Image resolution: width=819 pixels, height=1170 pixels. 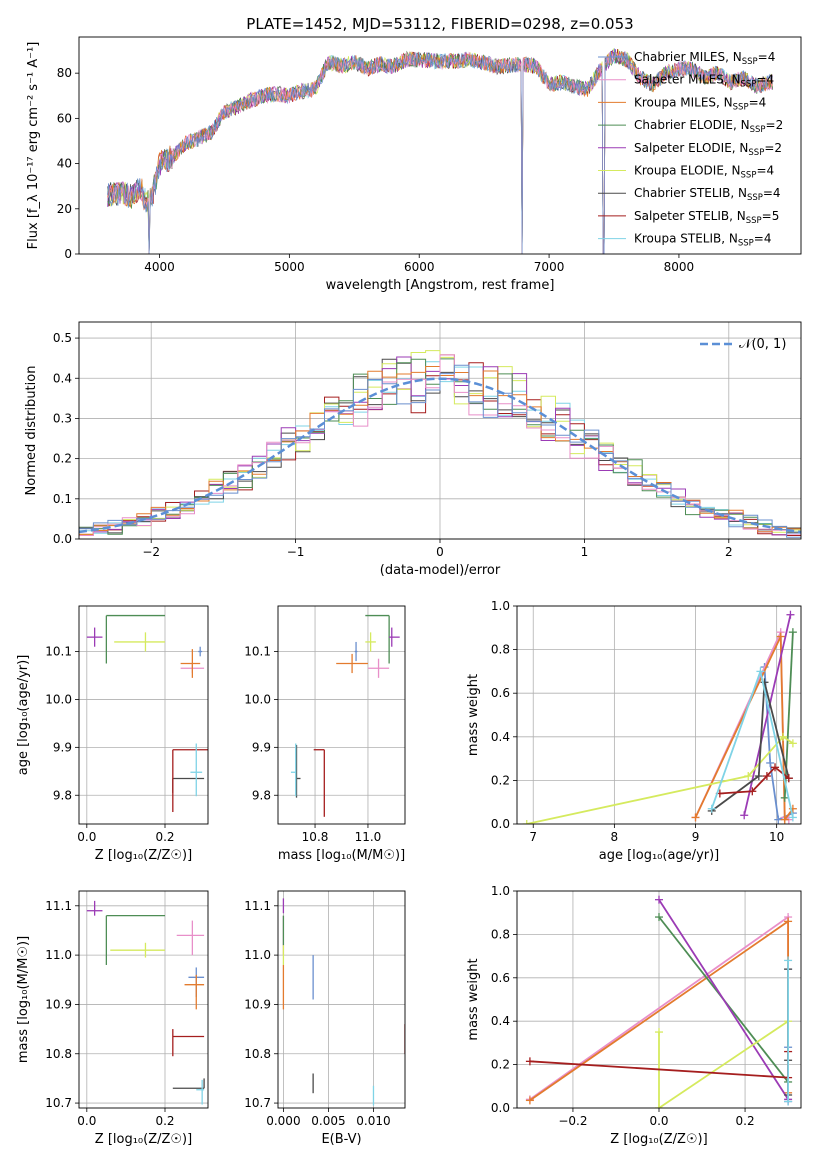 I want to click on y-tick-label: 9.8, so click(x=62, y=795).